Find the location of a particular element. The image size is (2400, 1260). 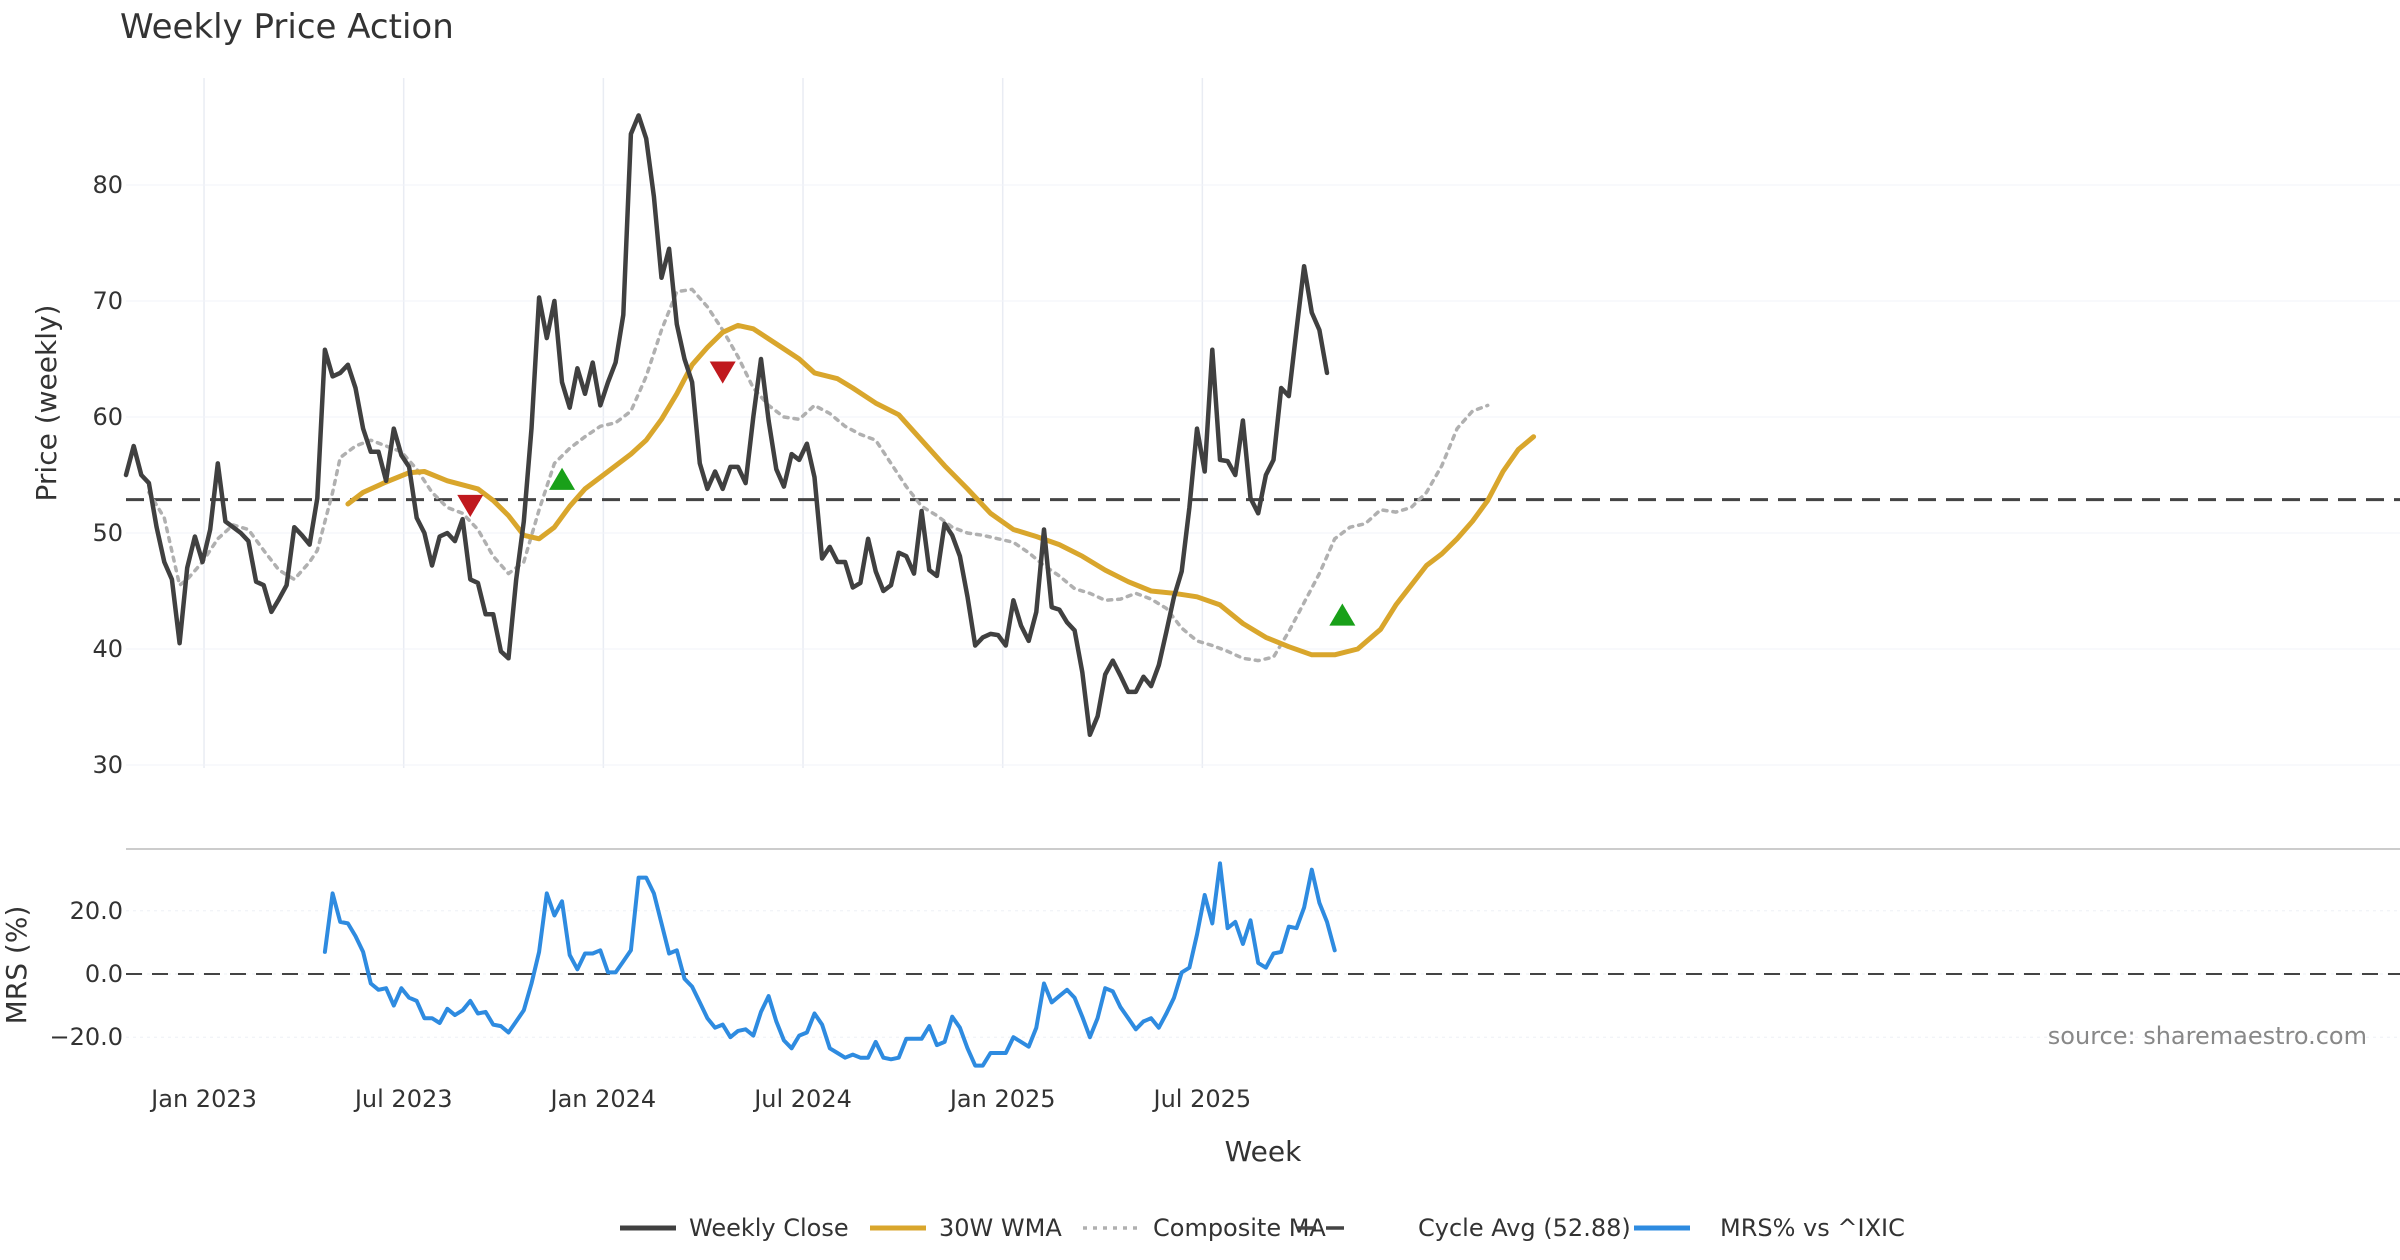

x-tick-label: Jan 2024 is located at coordinates (603, 1099).